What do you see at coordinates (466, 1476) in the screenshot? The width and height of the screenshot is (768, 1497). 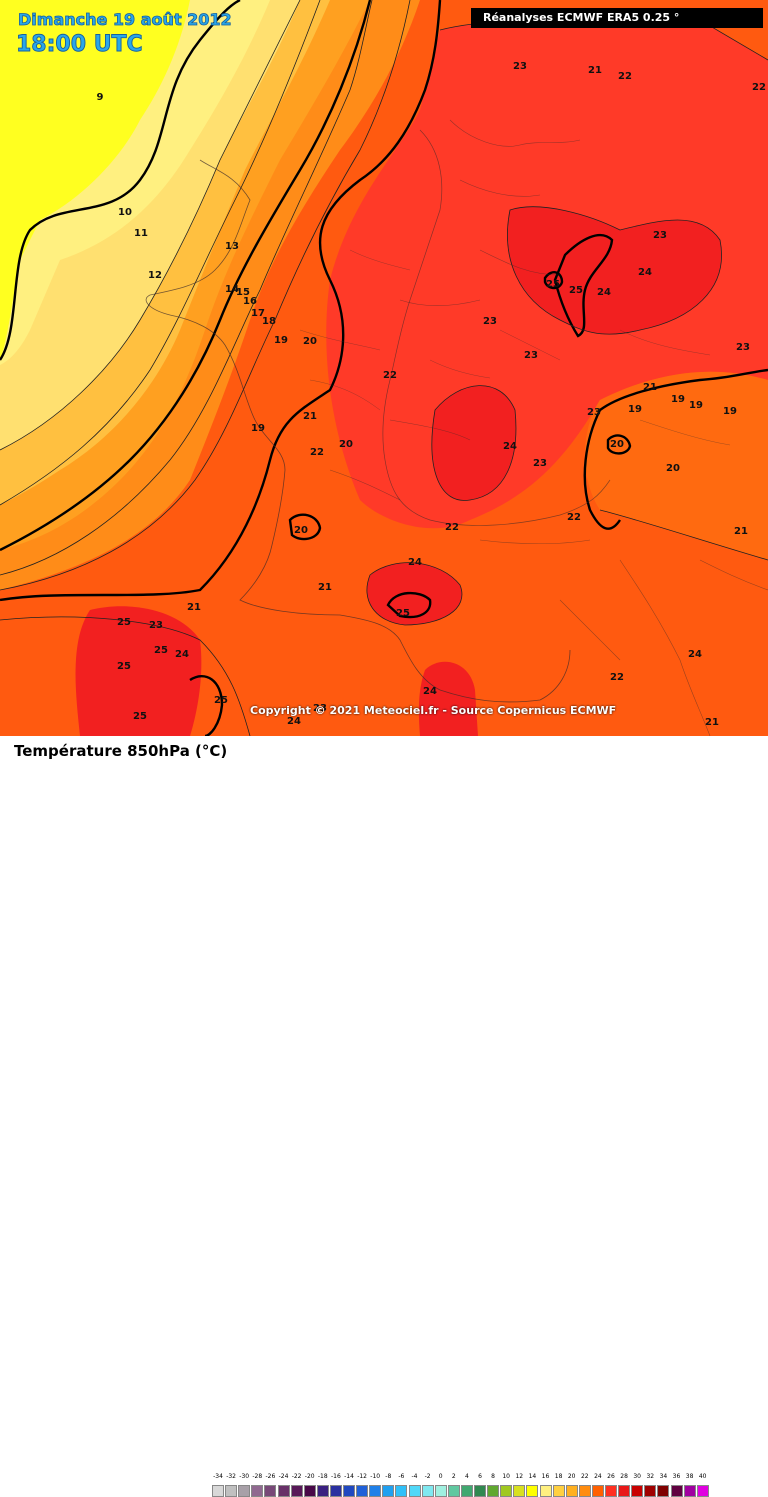 I see `scale-tick-label: 4` at bounding box center [466, 1476].